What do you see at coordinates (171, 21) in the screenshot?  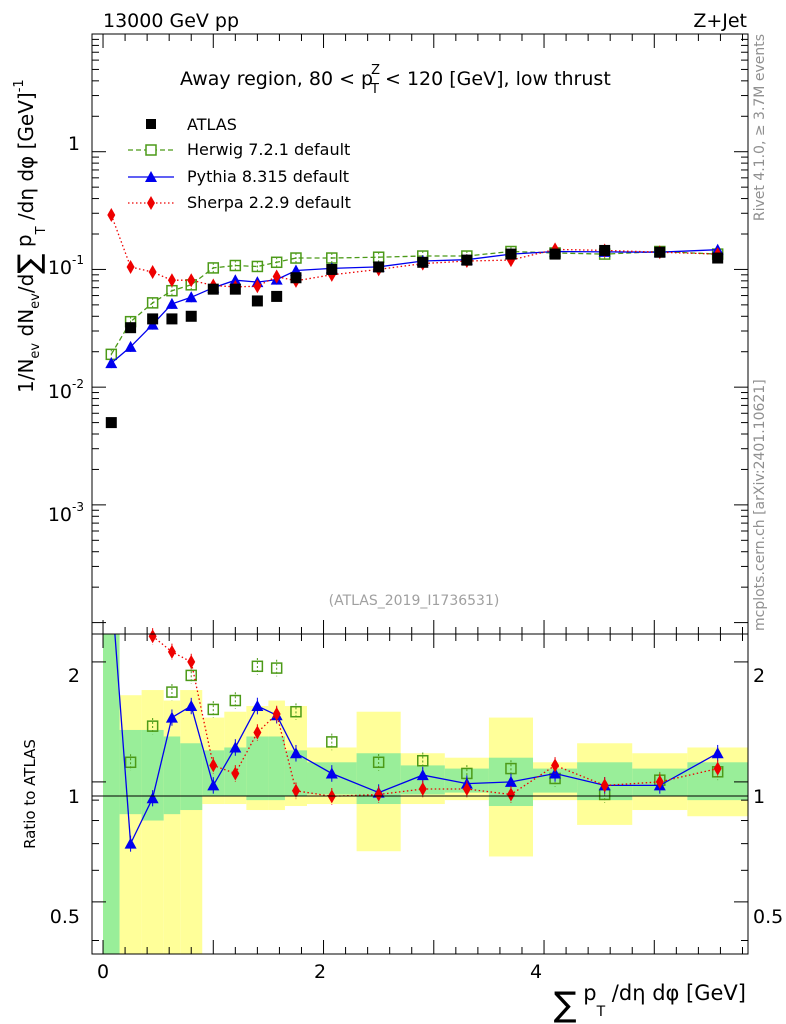 I see `header-left-label: 13000 GeV pp` at bounding box center [171, 21].